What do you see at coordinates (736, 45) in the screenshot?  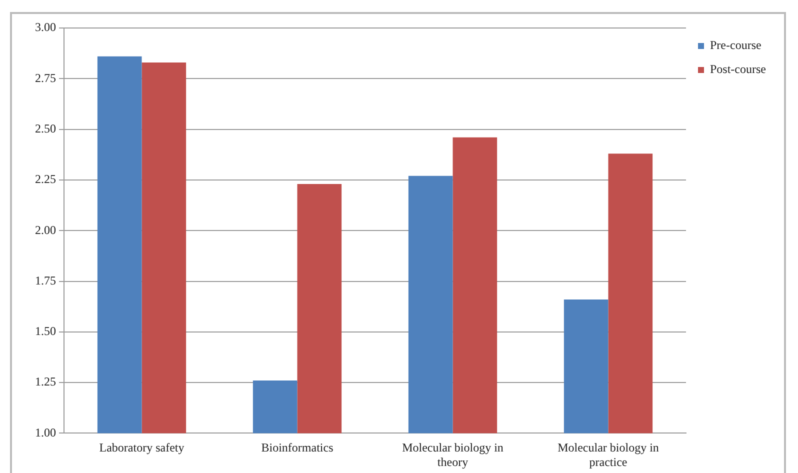 I see `legend-label: Pre-course` at bounding box center [736, 45].